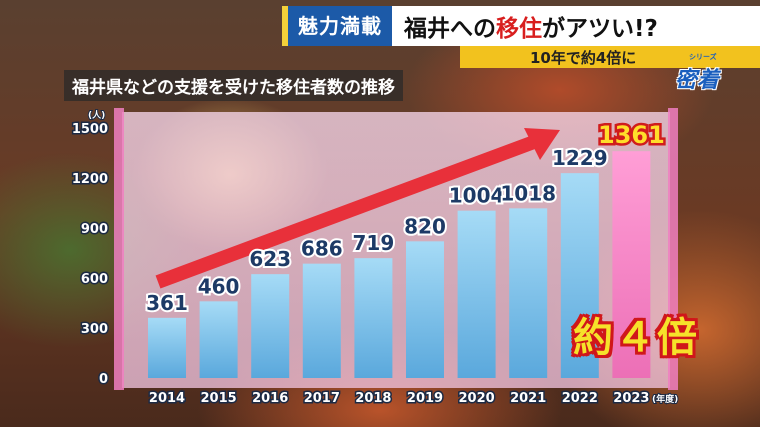 This screenshot has width=760, height=427. I want to click on x-tick-label-2022: 2022, so click(580, 398).